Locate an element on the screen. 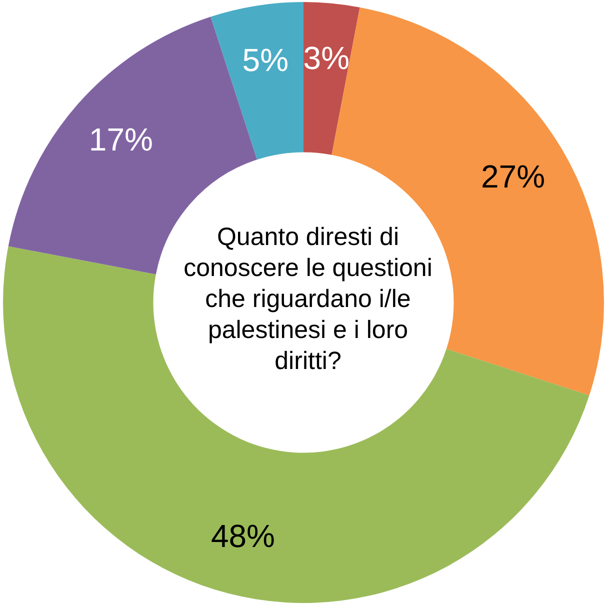  data-label: 17% is located at coordinates (120, 139).